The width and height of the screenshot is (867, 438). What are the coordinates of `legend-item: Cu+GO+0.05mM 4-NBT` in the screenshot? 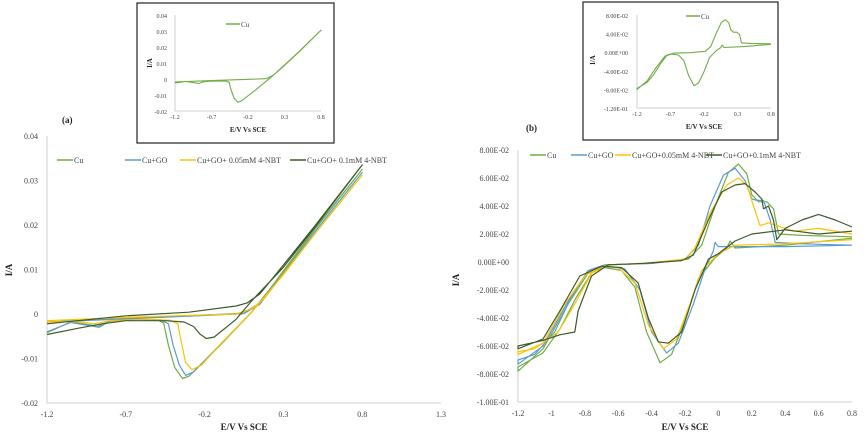 It's located at (664, 155).